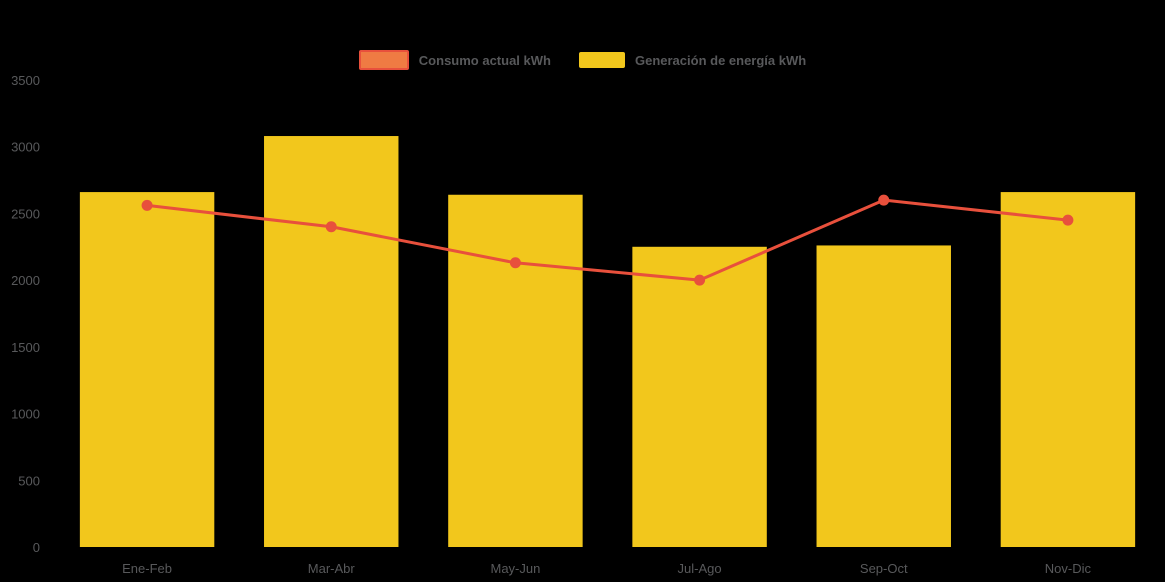 This screenshot has width=1165, height=582. What do you see at coordinates (25, 280) in the screenshot?
I see `y-axis-tick-label: 2000` at bounding box center [25, 280].